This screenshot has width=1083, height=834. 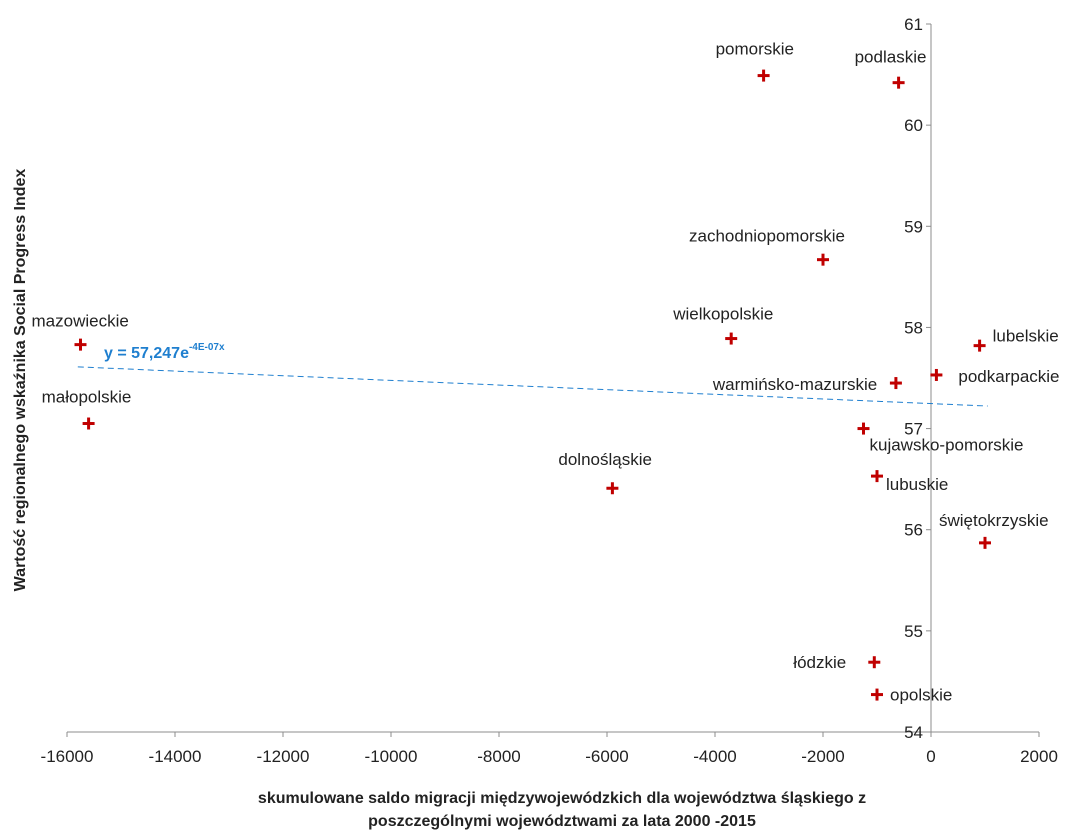 What do you see at coordinates (891, 57) in the screenshot?
I see `point-label: podlaskie` at bounding box center [891, 57].